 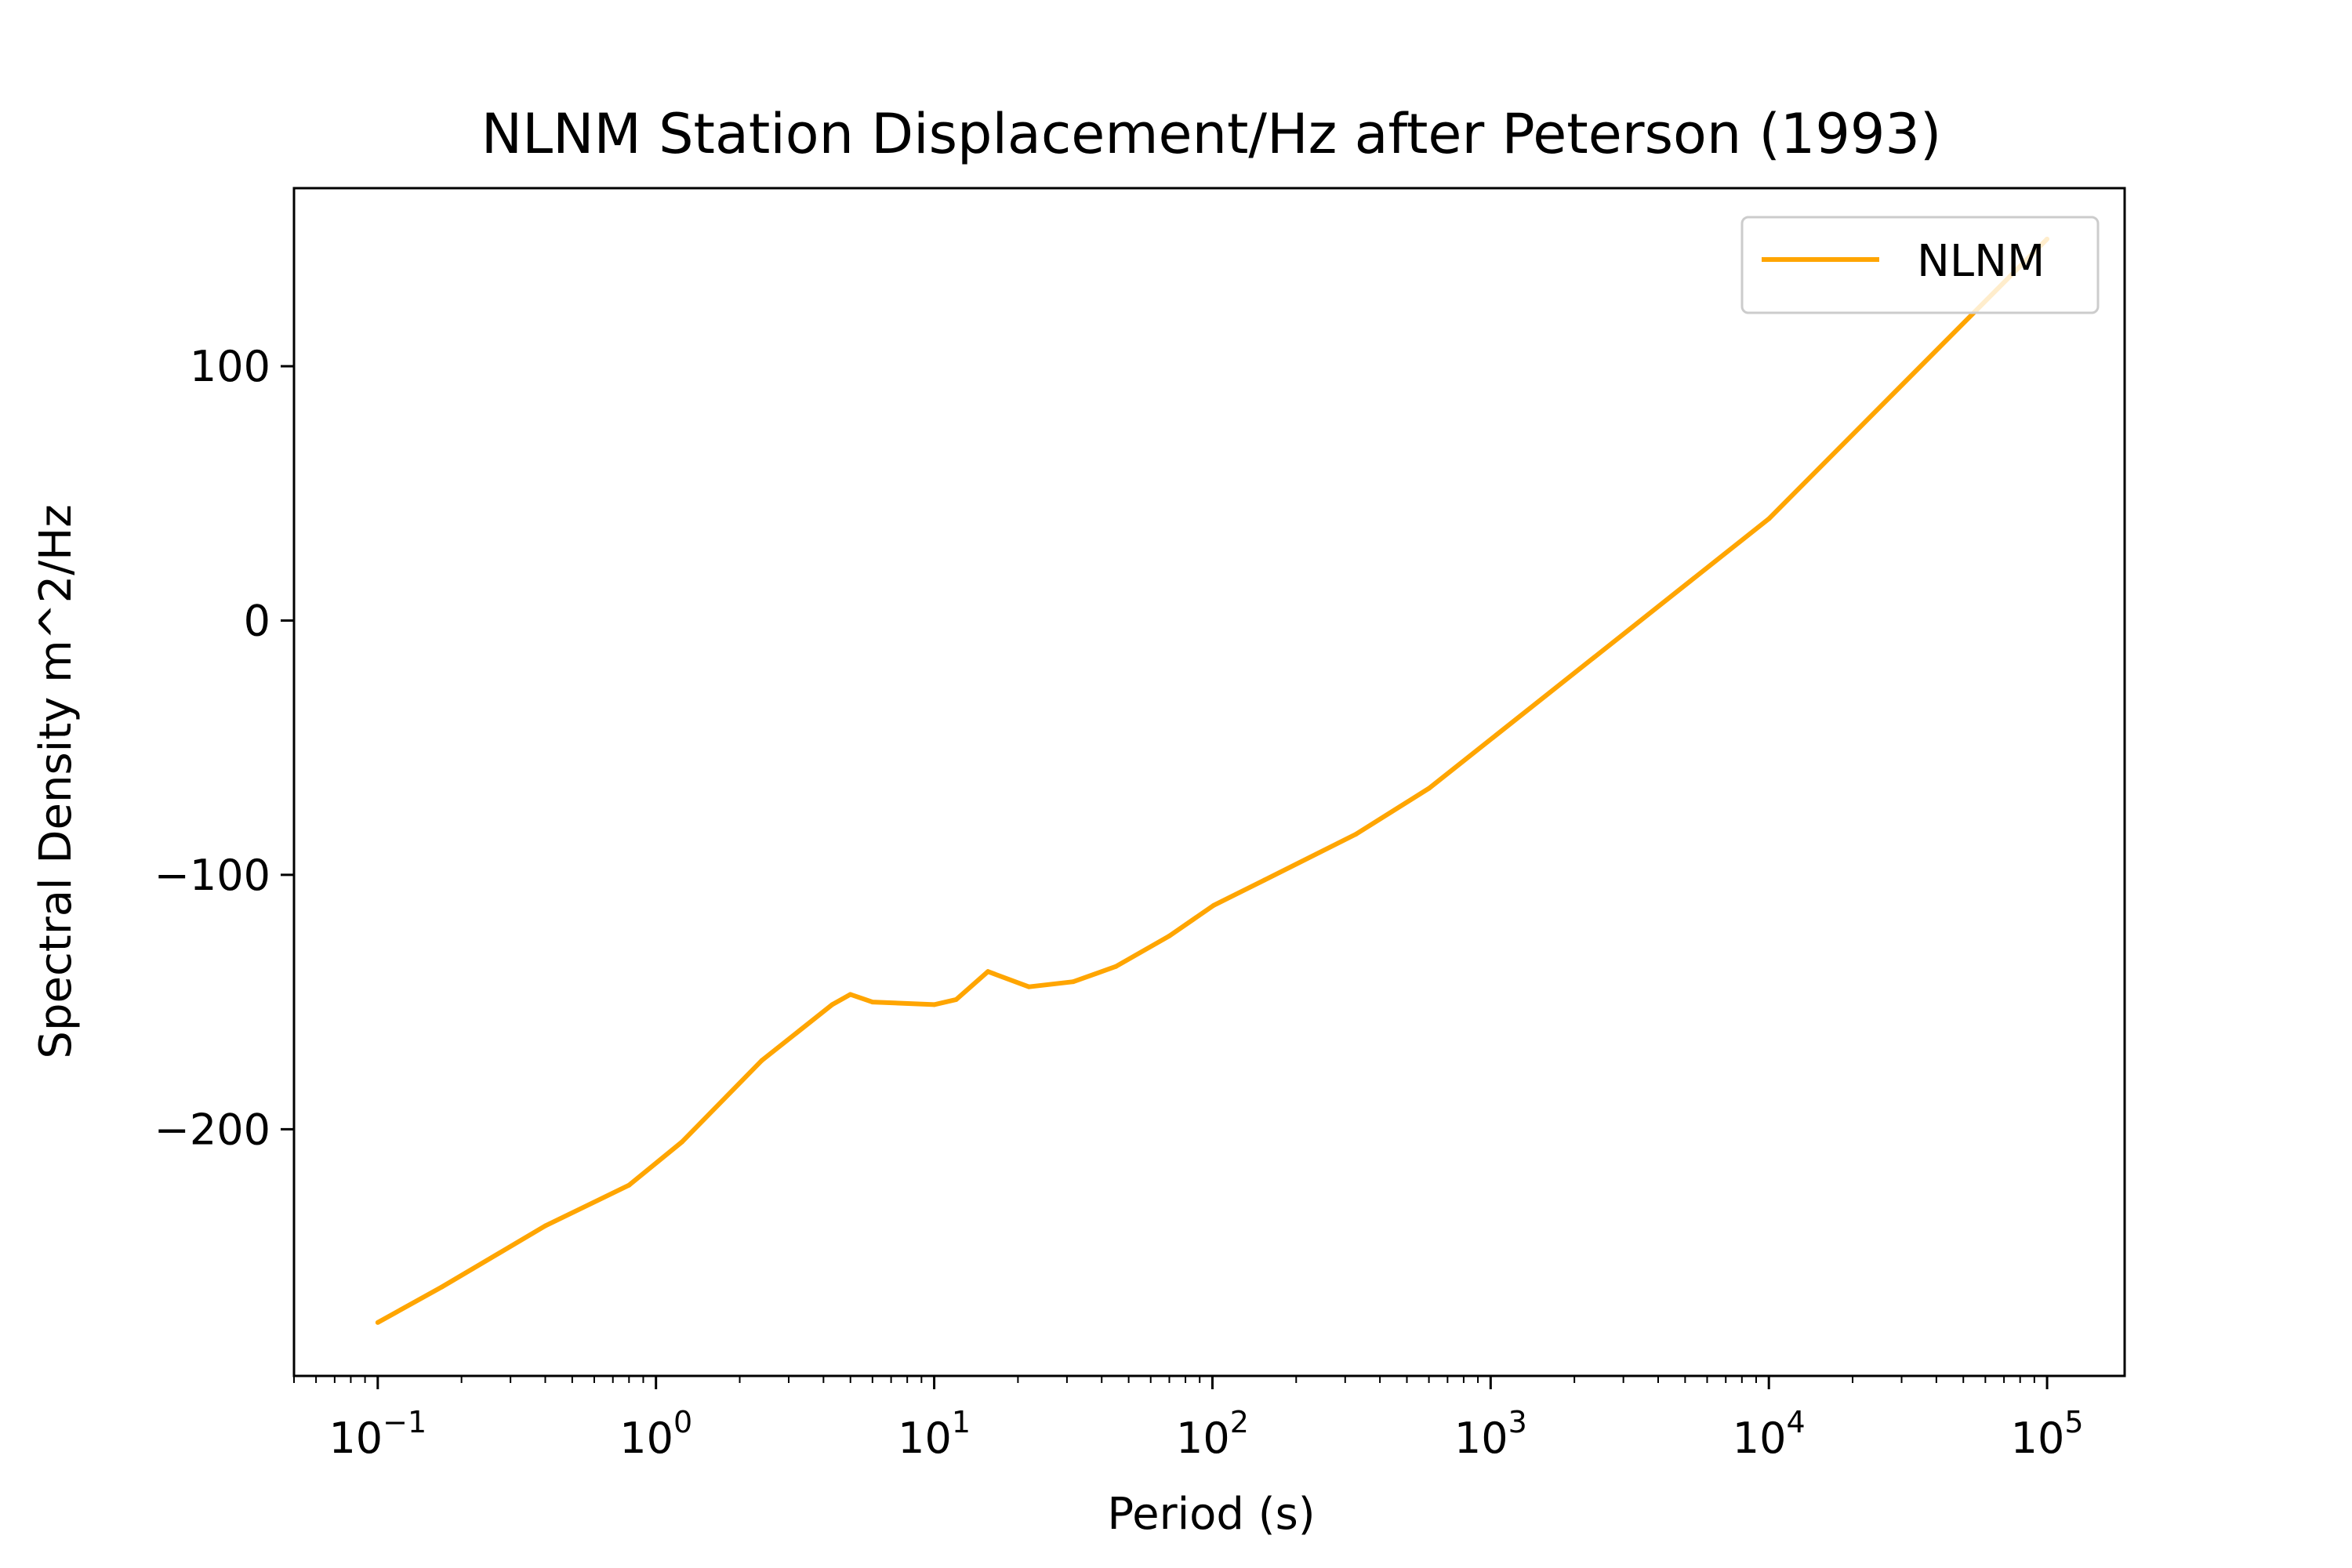 What do you see at coordinates (212, 1129) in the screenshot?
I see `y-tick-label: −200` at bounding box center [212, 1129].